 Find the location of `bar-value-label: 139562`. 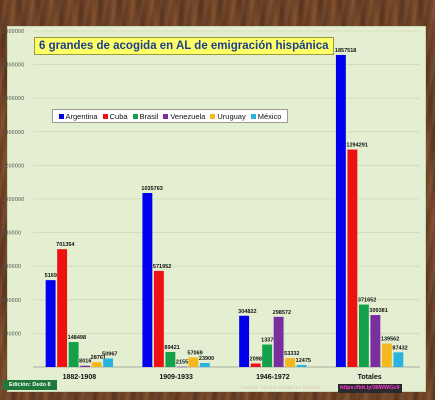

bar-value-label: 139562 is located at coordinates (390, 340).